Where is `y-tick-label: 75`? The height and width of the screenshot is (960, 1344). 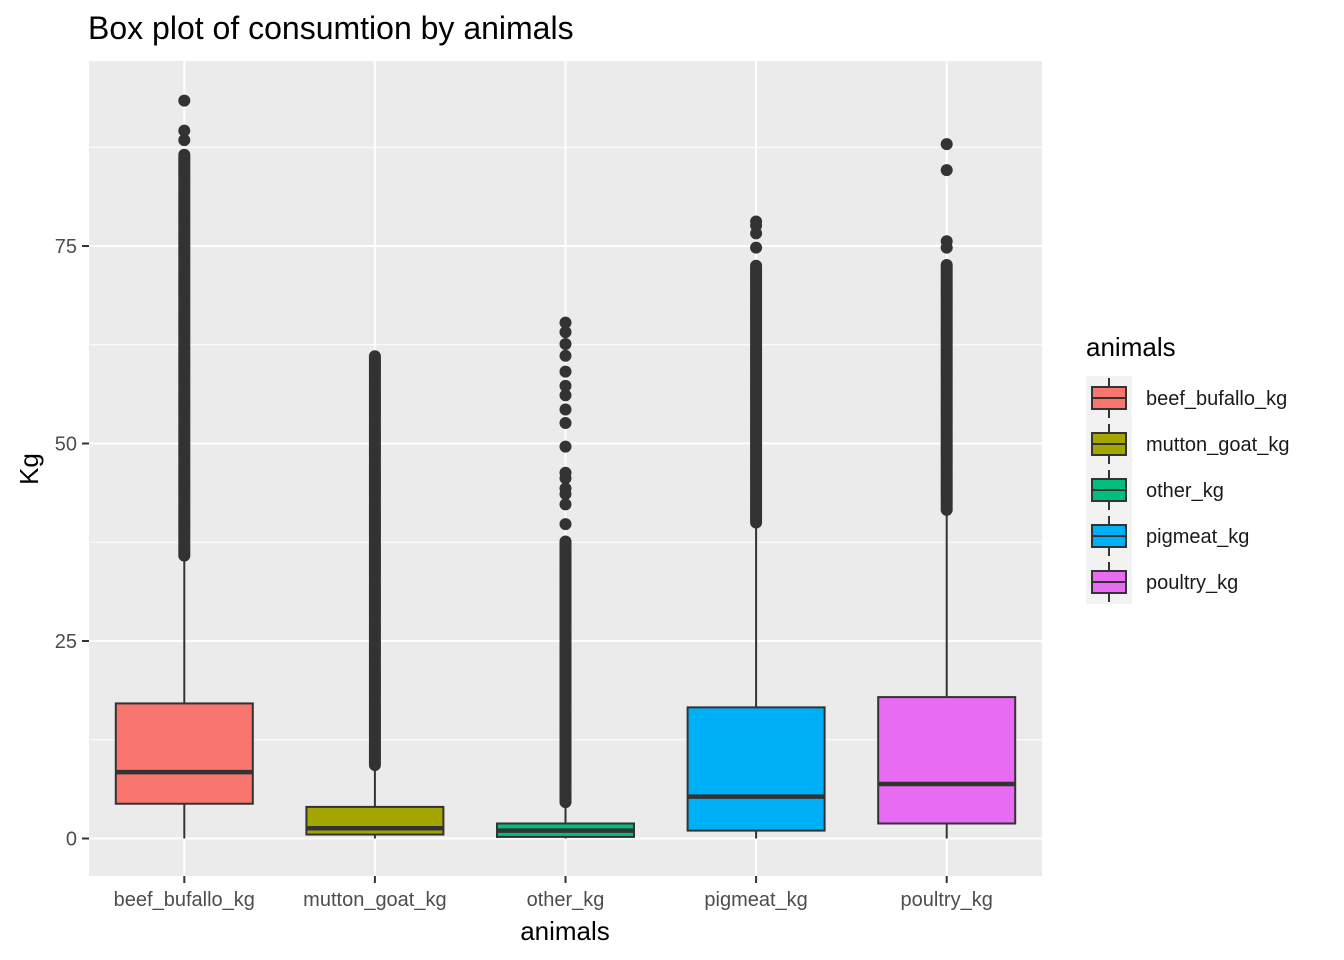
y-tick-label: 75 is located at coordinates (66, 247).